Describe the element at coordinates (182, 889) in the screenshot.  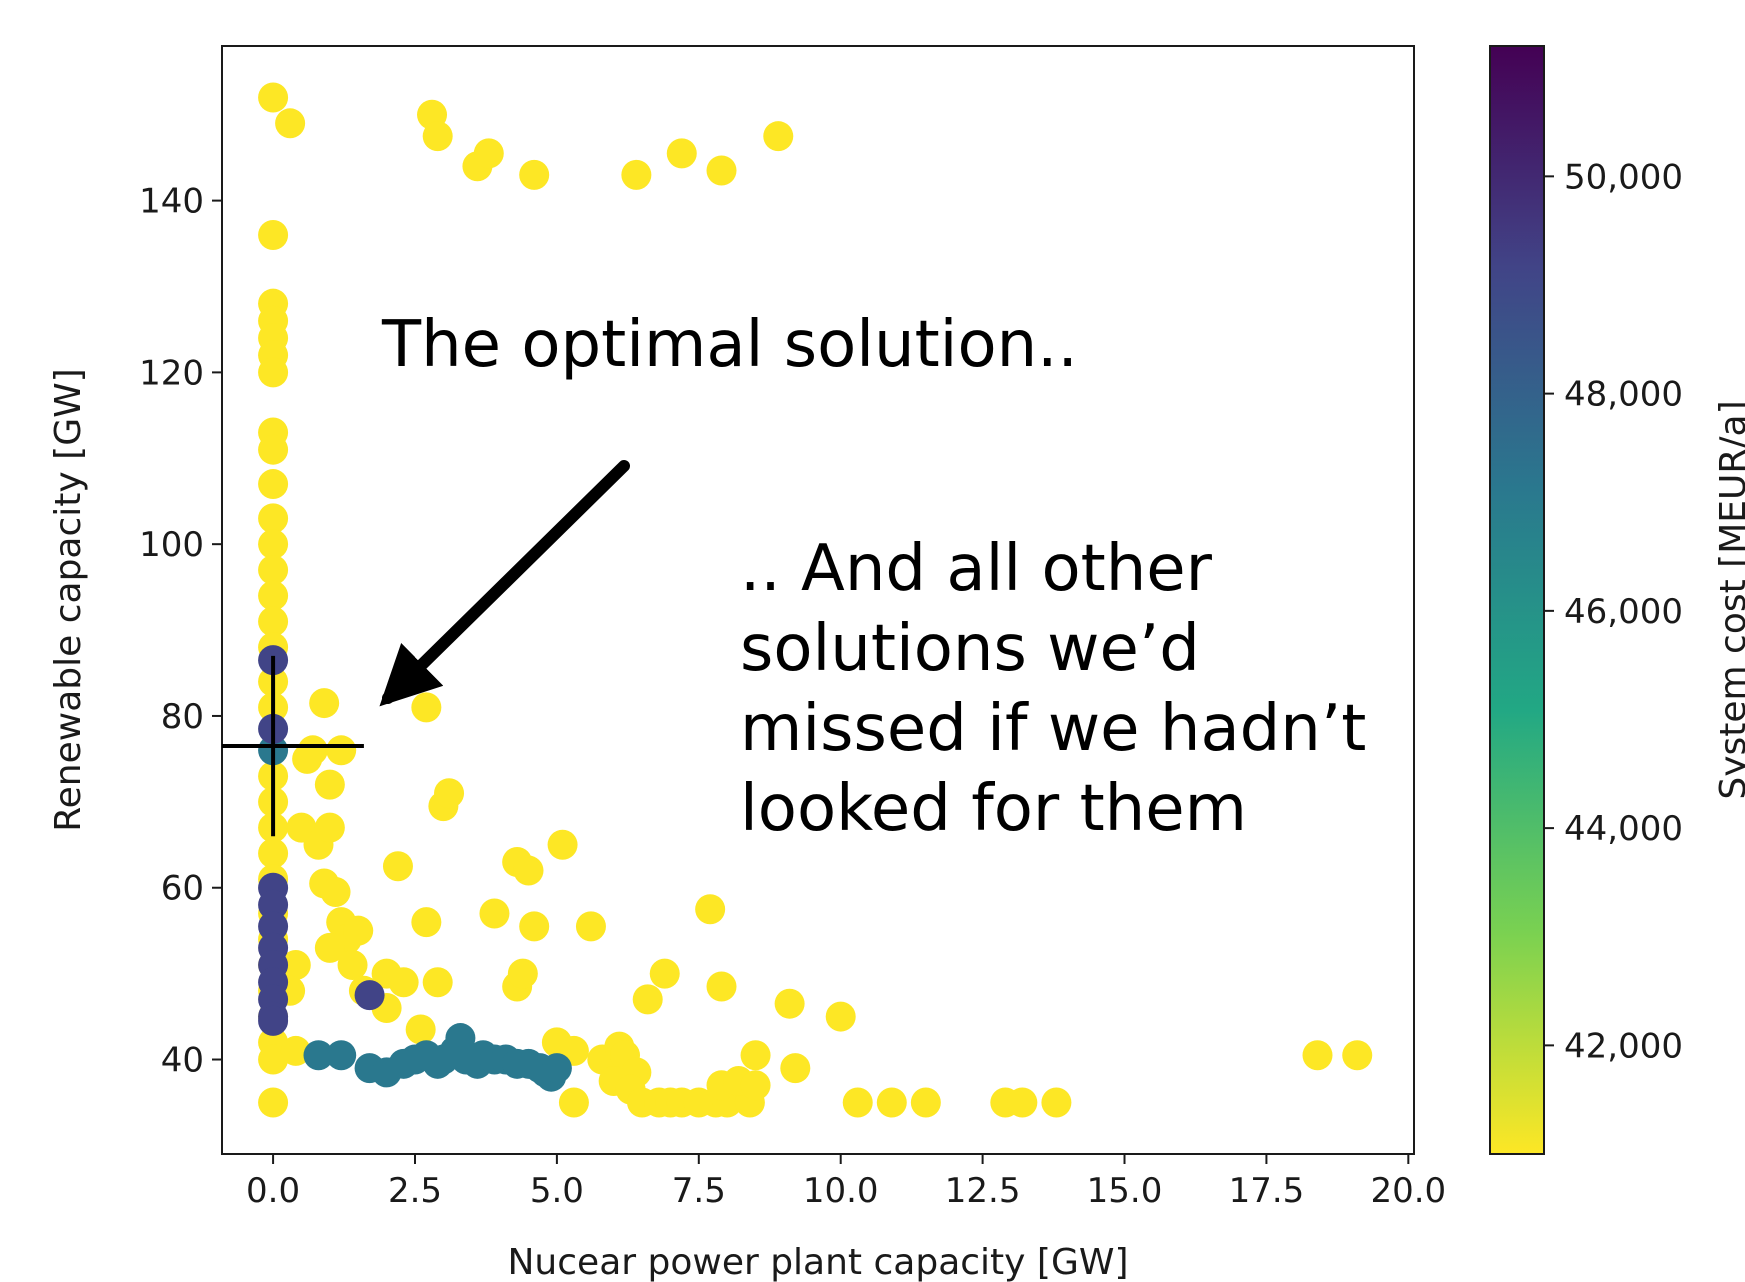
I see `y-tick-label: 60` at that location.